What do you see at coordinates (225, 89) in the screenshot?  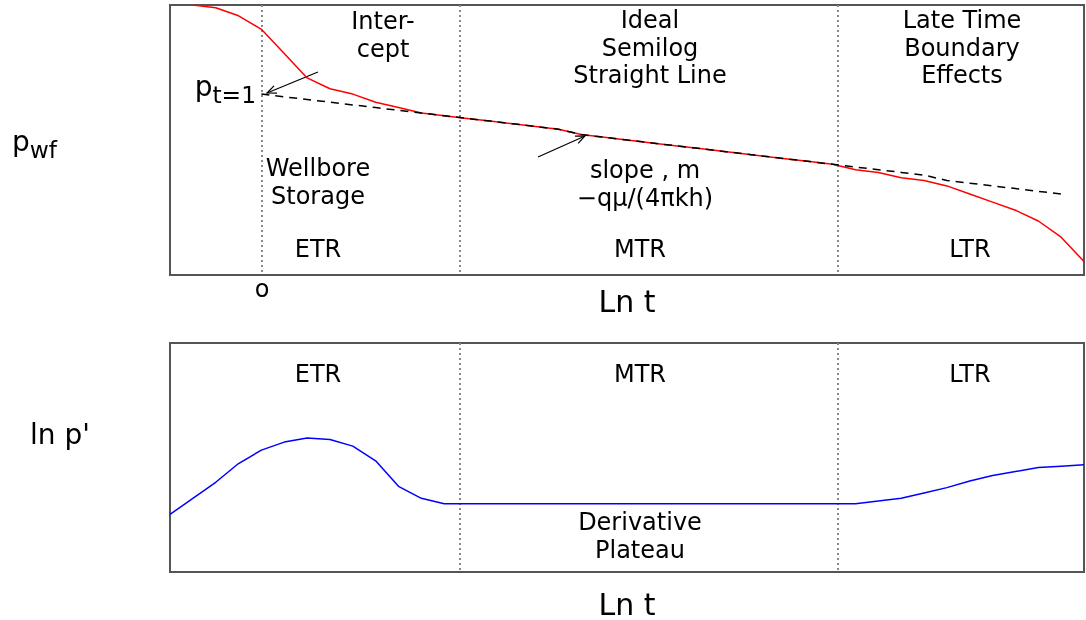 I see `annotation: p$_{t=1}$` at bounding box center [225, 89].